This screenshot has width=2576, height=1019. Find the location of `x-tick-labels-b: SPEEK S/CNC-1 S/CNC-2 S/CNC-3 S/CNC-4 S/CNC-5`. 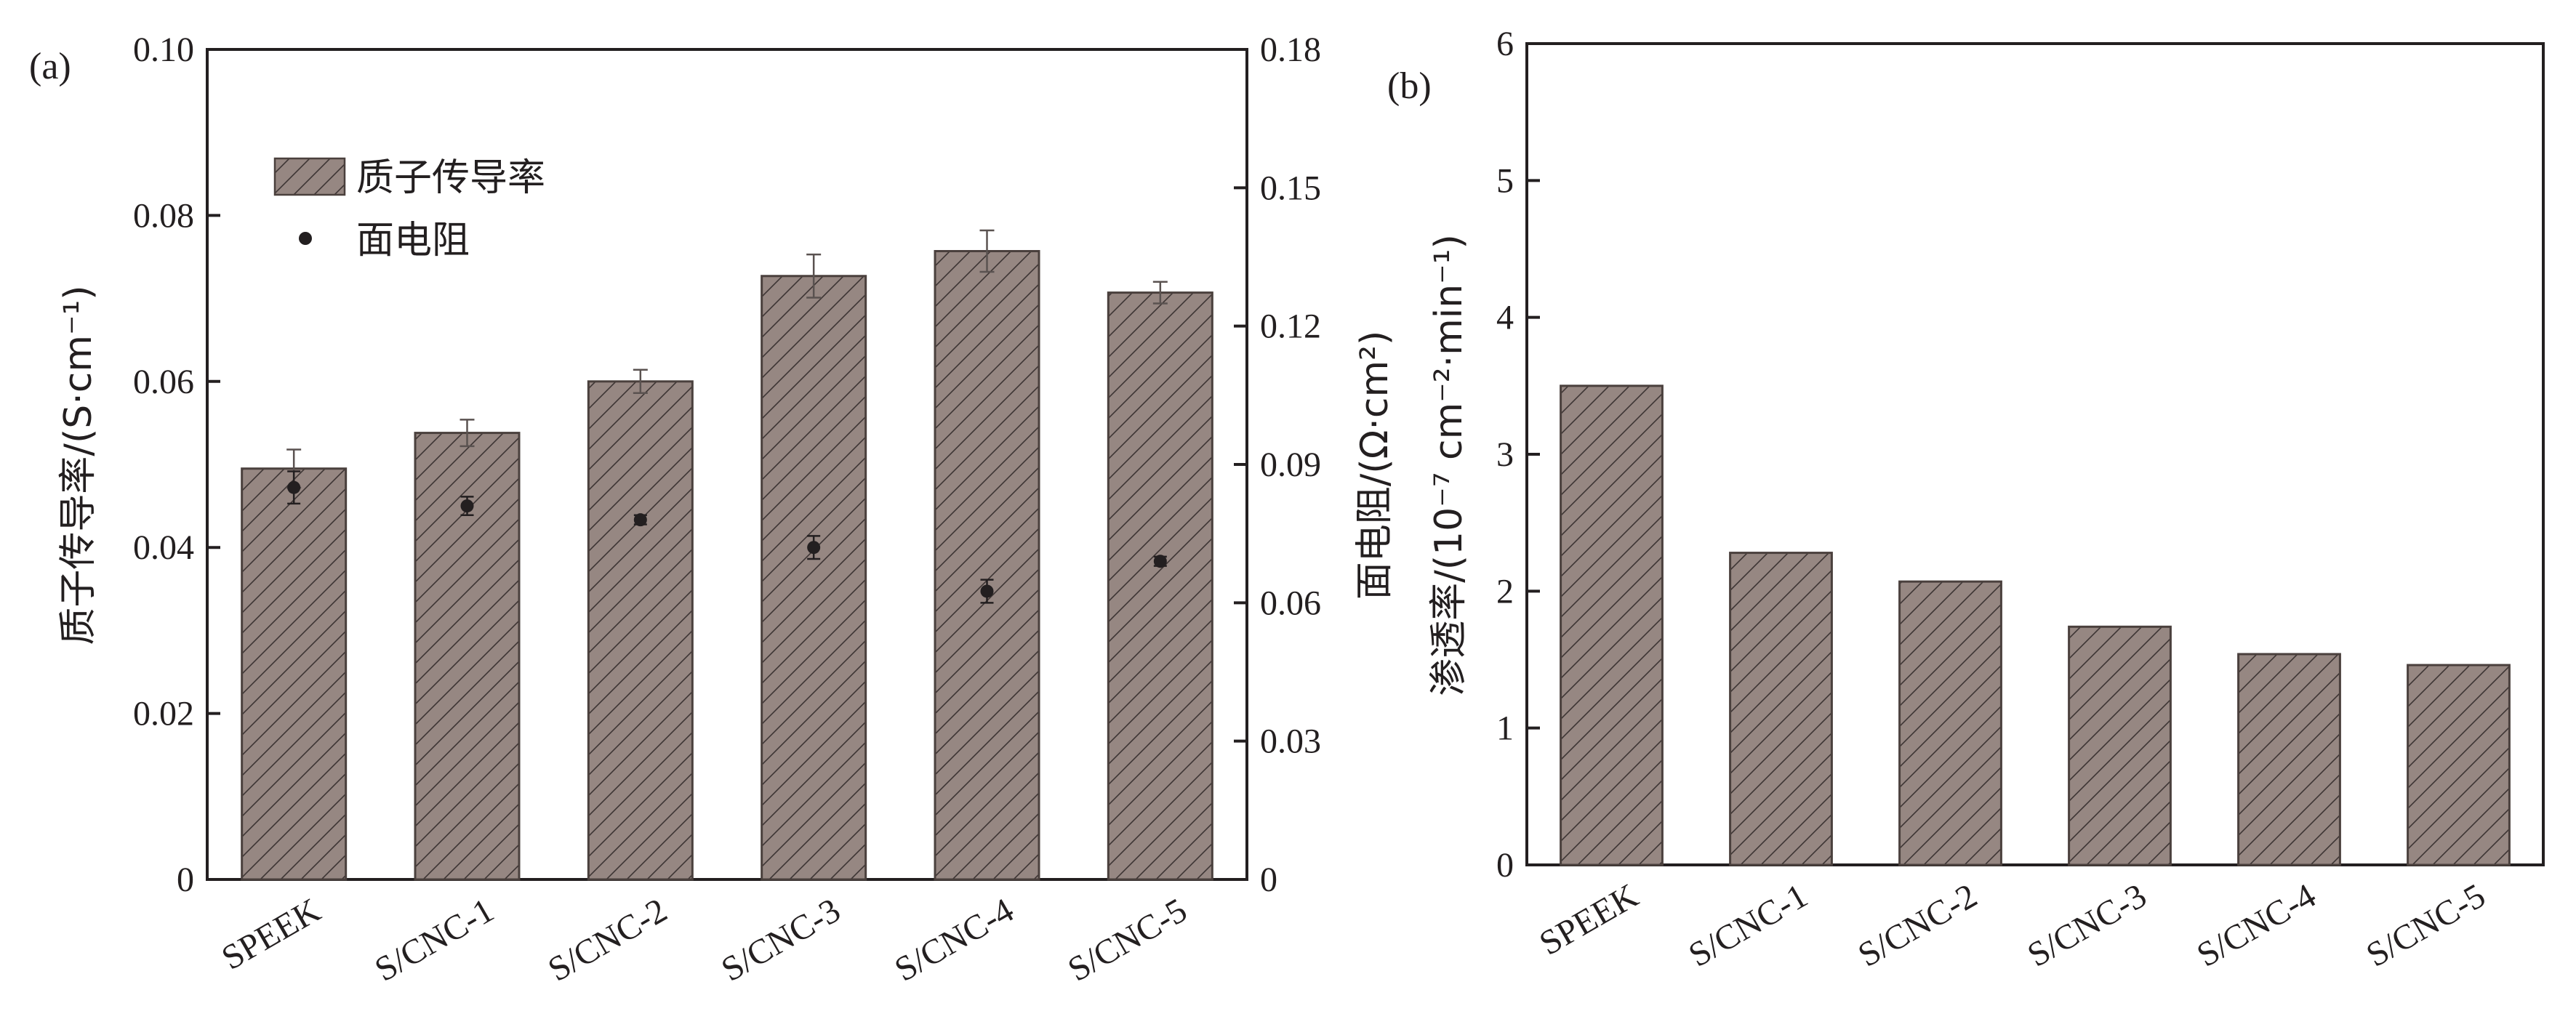

x-tick-labels-b: SPEEK S/CNC-1 S/CNC-2 S/CNC-3 S/CNC-4 S/CNC-5 is located at coordinates (2012, 925).